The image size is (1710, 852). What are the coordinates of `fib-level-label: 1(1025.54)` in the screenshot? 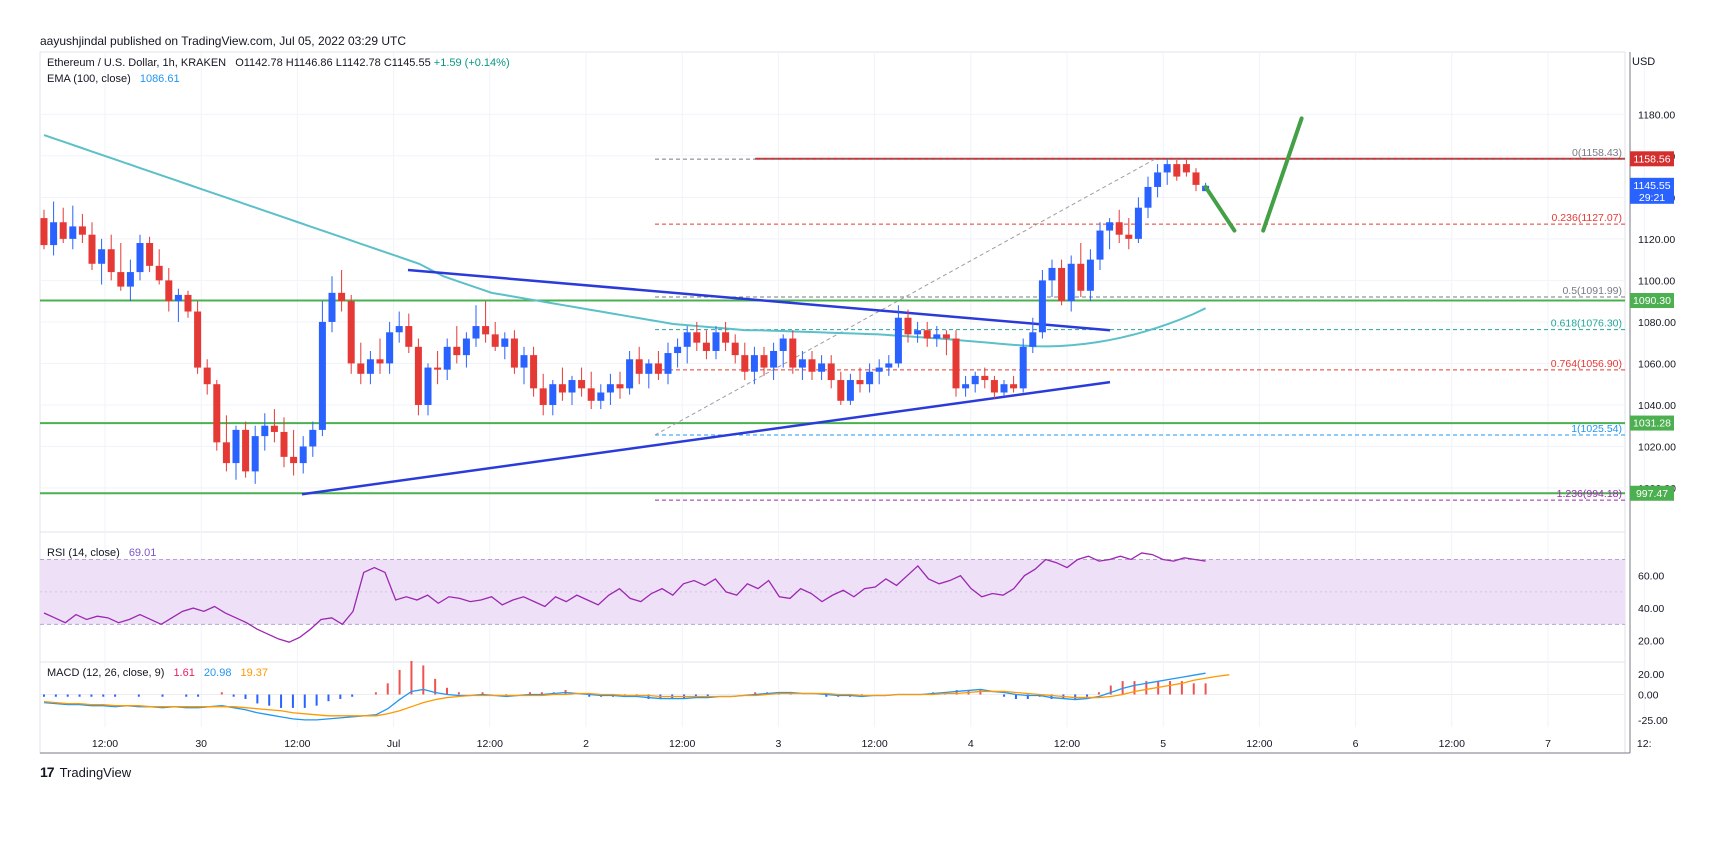 It's located at (1596, 429).